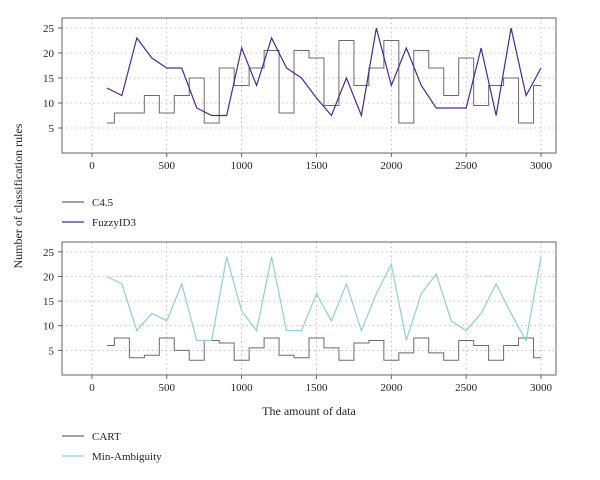 The width and height of the screenshot is (600, 480). Describe the element at coordinates (18, 195) in the screenshot. I see `y-axis-title: Number of classification rules` at that location.